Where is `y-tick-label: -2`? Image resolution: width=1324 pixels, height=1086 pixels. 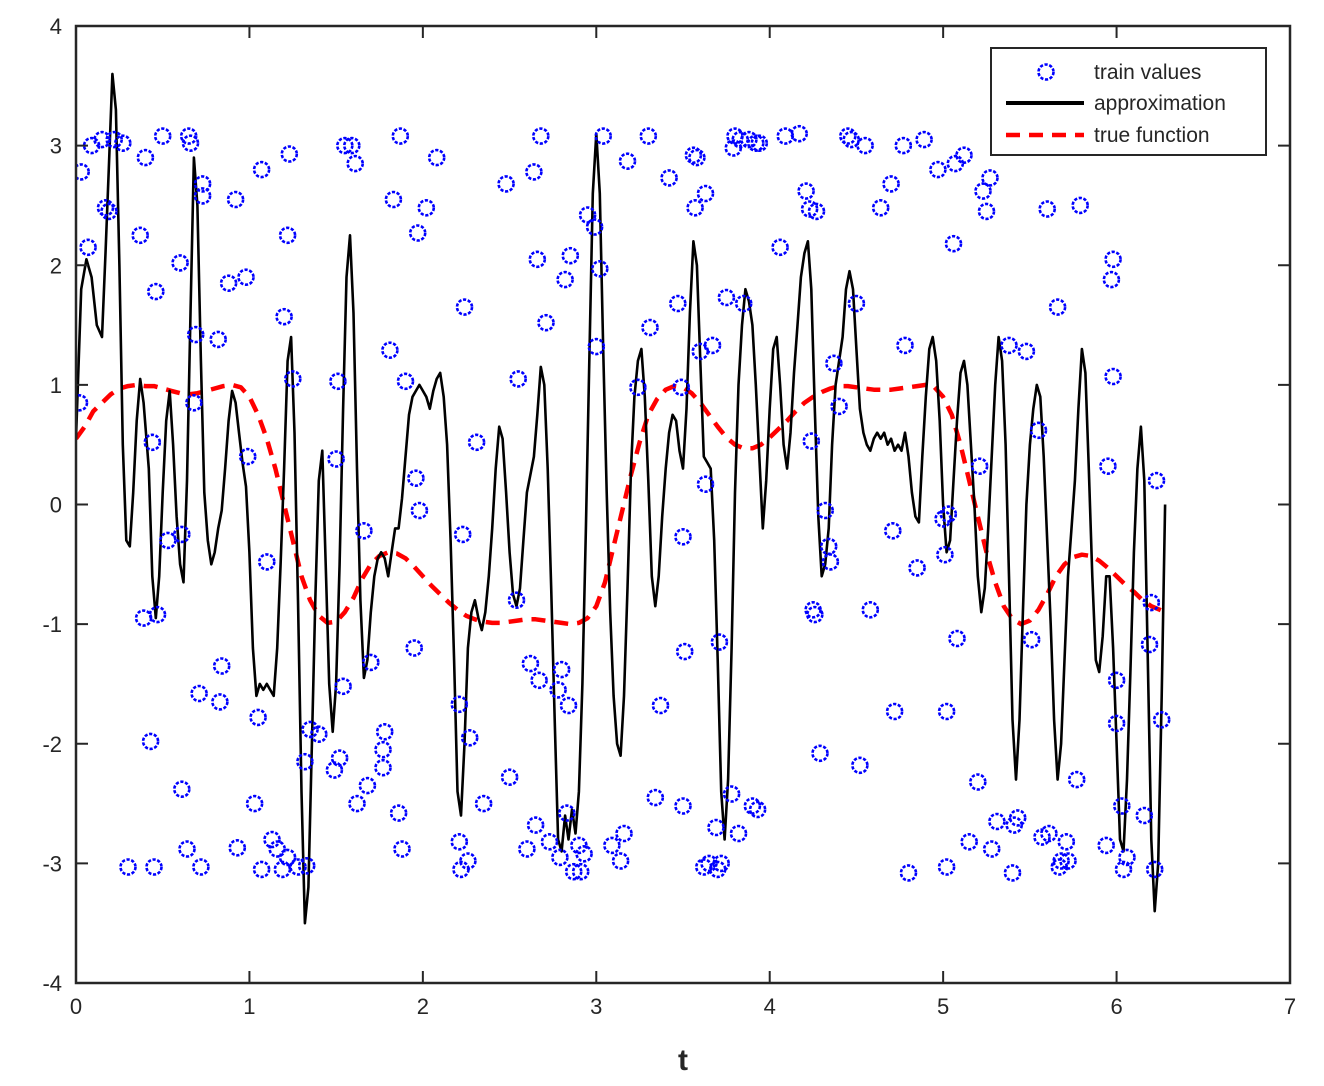 y-tick-label: -2 is located at coordinates (52, 744).